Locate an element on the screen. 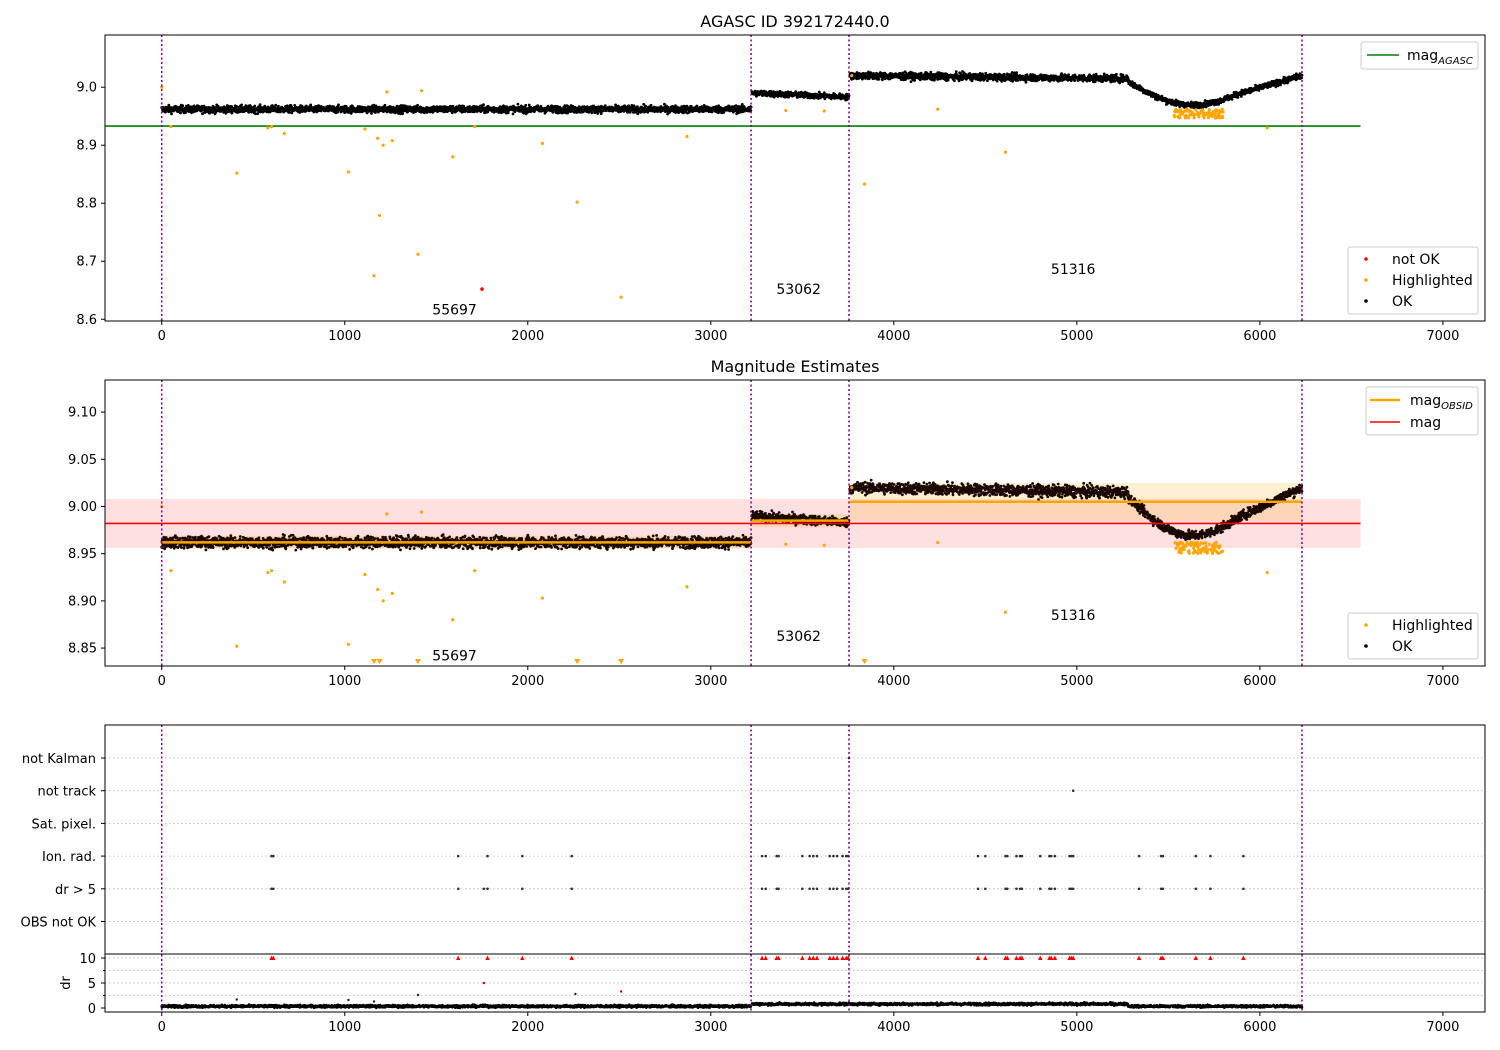 This screenshot has height=1050, width=1500. legend-bottom: not OK Highlighted OK is located at coordinates (1413, 280).